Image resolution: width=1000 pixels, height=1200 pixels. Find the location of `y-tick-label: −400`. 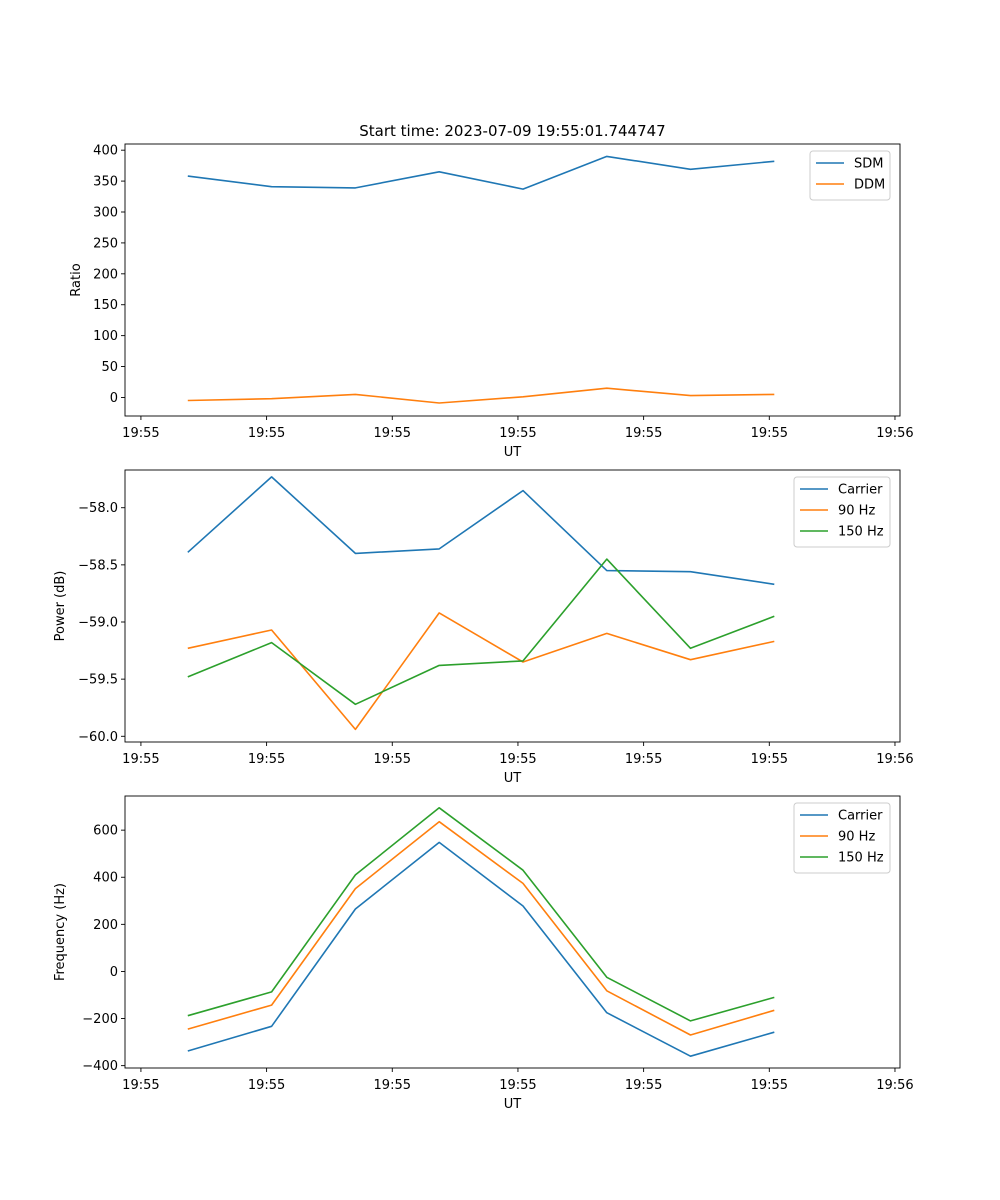

y-tick-label: −400 is located at coordinates (100, 1066).